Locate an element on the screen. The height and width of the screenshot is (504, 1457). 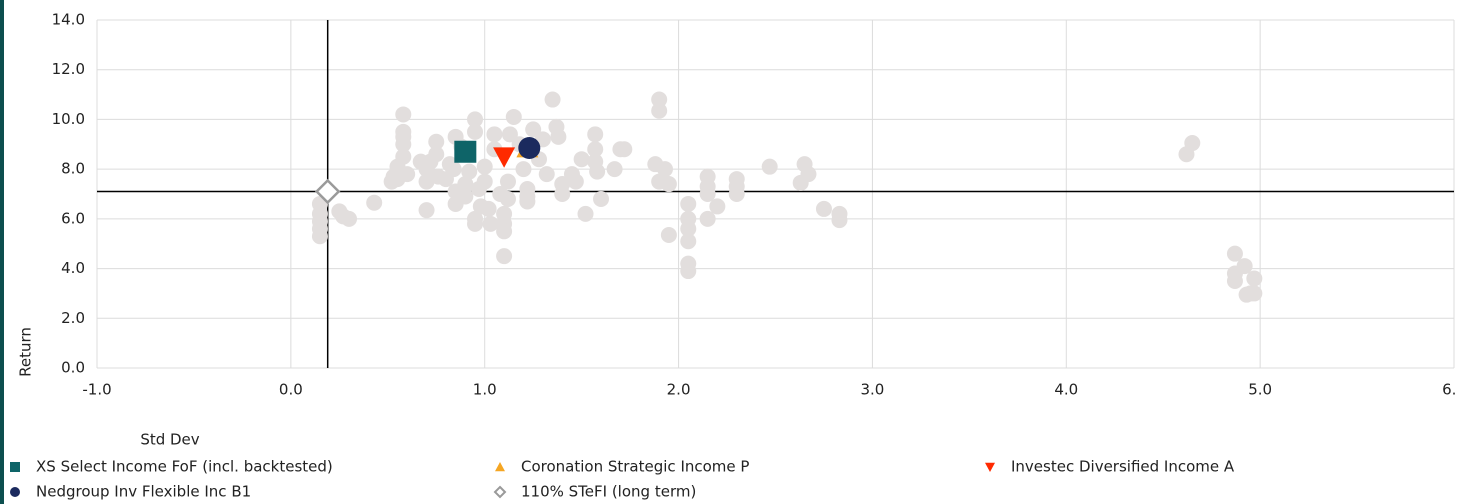
legend-label: XS Select Income FoF (incl. backtested) is located at coordinates (184, 467).